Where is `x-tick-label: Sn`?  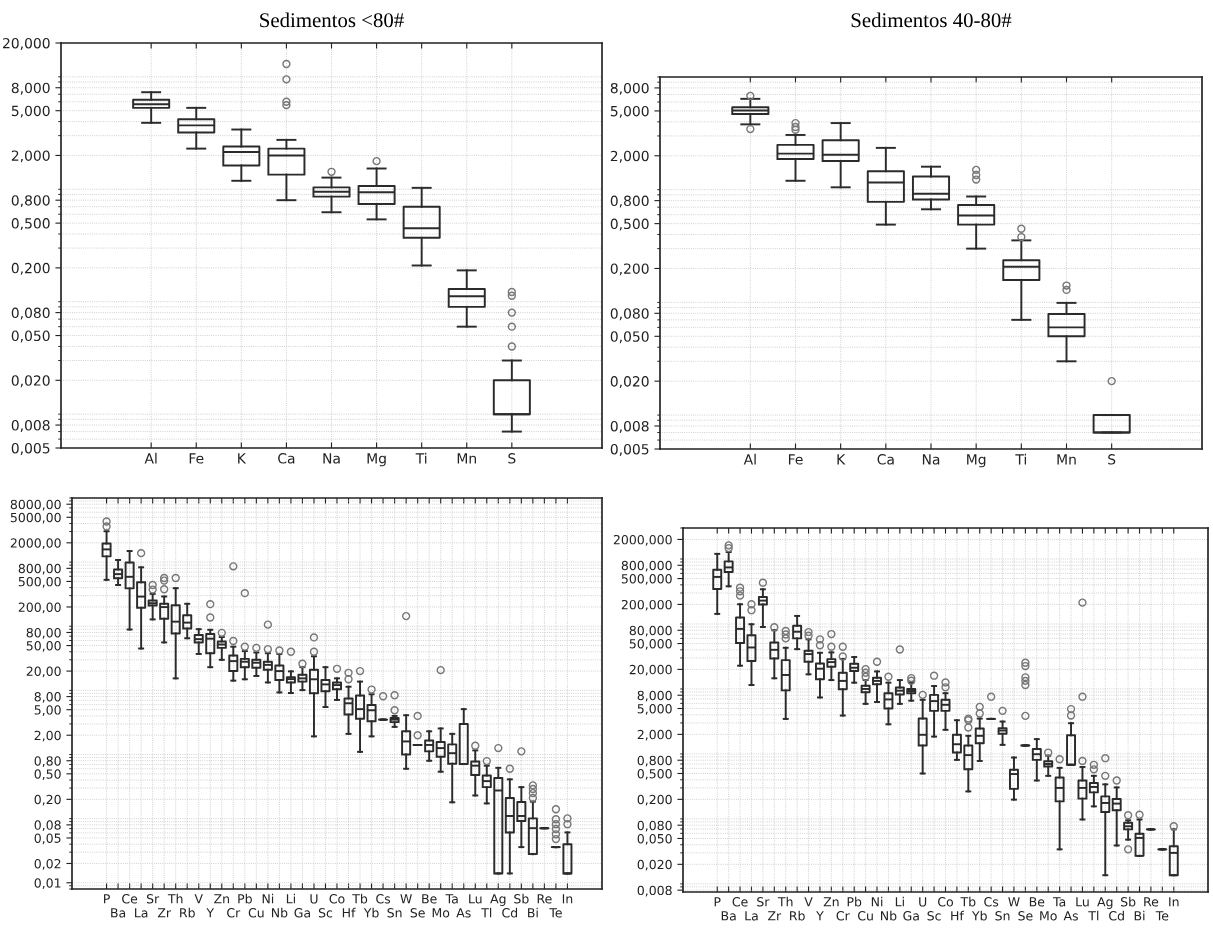
x-tick-label: Sn is located at coordinates (394, 913).